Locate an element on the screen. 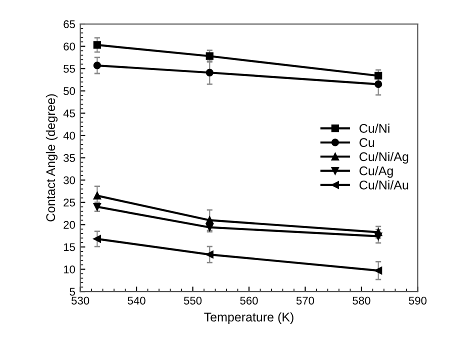  y-tick-label: 50 is located at coordinates (70, 91).